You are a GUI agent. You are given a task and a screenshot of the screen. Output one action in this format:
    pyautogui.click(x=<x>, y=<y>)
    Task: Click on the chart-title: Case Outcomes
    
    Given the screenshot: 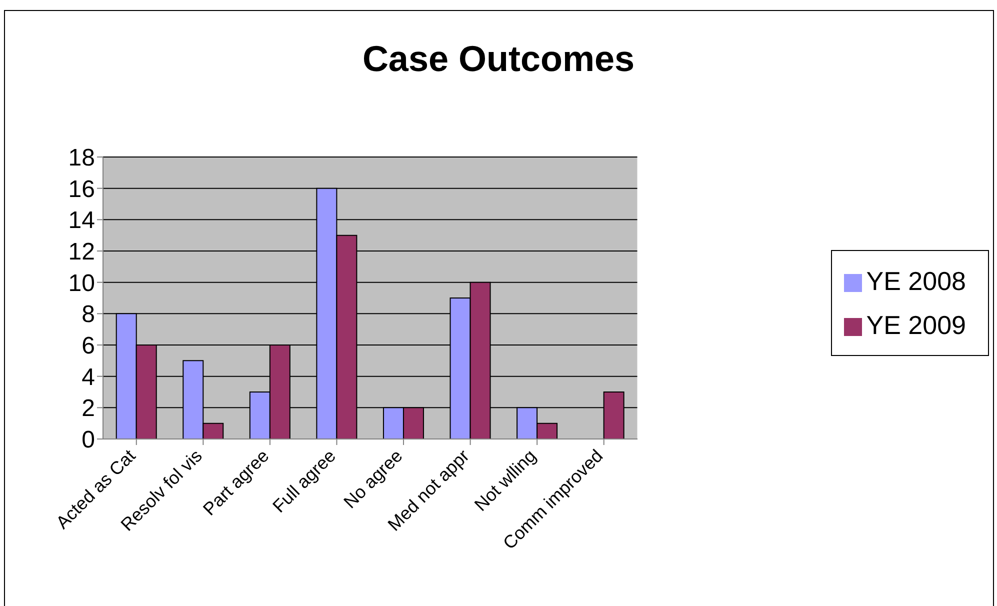 What is the action you would take?
    pyautogui.click(x=498, y=59)
    